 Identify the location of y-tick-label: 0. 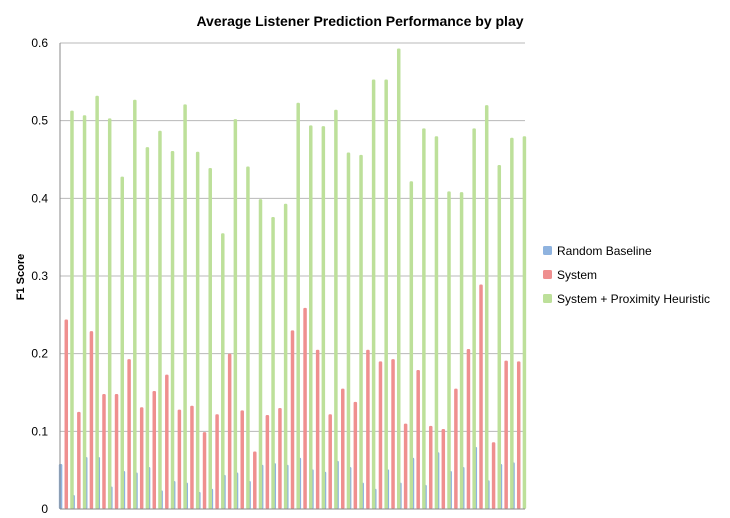
(44, 509).